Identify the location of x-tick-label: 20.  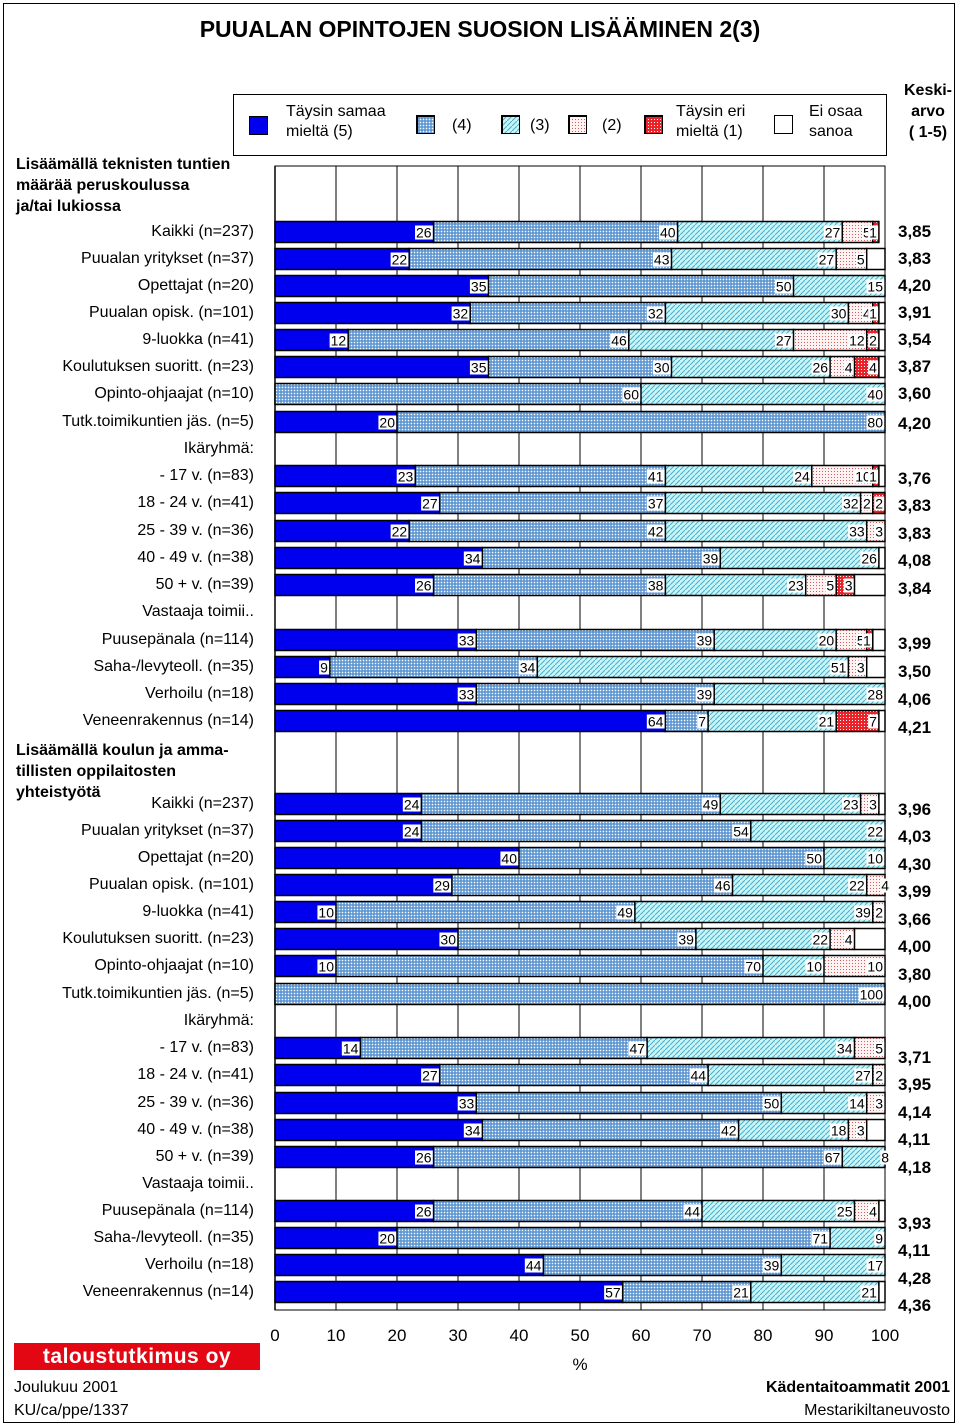
(397, 1335).